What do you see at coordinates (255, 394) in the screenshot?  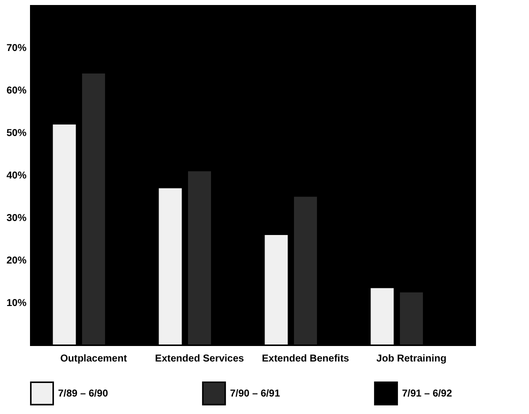 I see `legend-label: 7/90 – 6/91` at bounding box center [255, 394].